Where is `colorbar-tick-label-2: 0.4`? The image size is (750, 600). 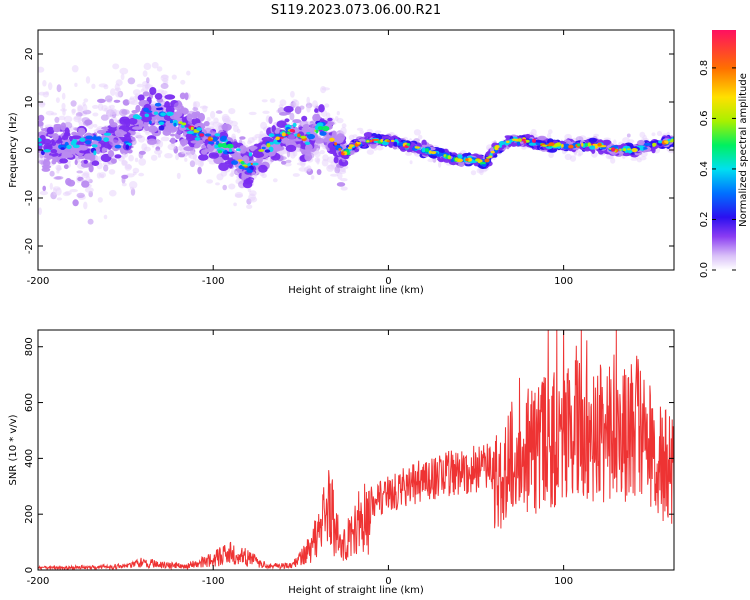
colorbar-tick-label-2: 0.4 is located at coordinates (704, 169).